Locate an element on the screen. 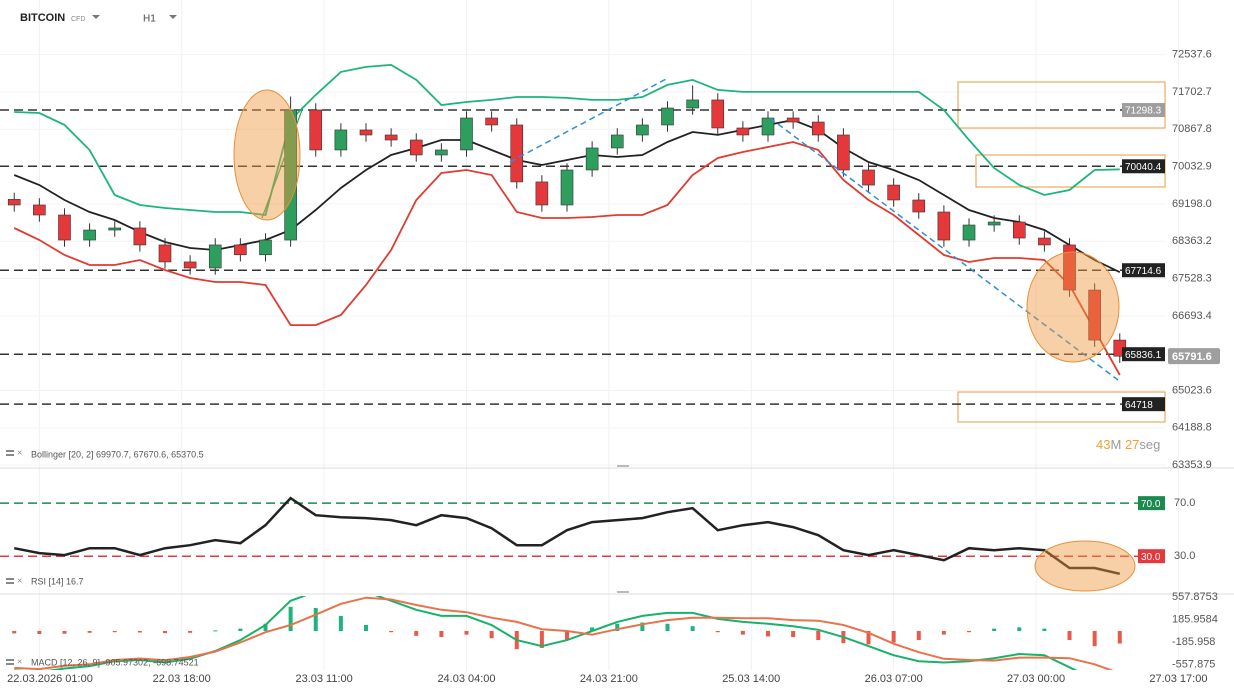 The width and height of the screenshot is (1234, 696). x-tick-label: 26.03 07:00 is located at coordinates (894, 679).